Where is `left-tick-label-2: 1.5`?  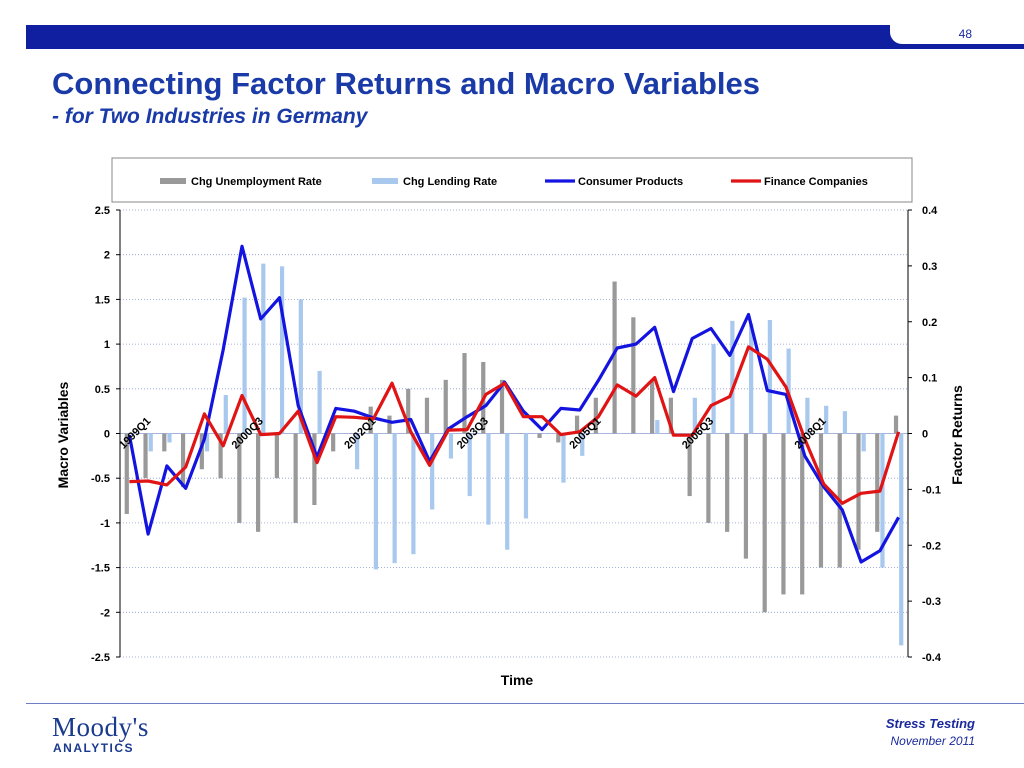 left-tick-label-2: 1.5 is located at coordinates (102, 300).